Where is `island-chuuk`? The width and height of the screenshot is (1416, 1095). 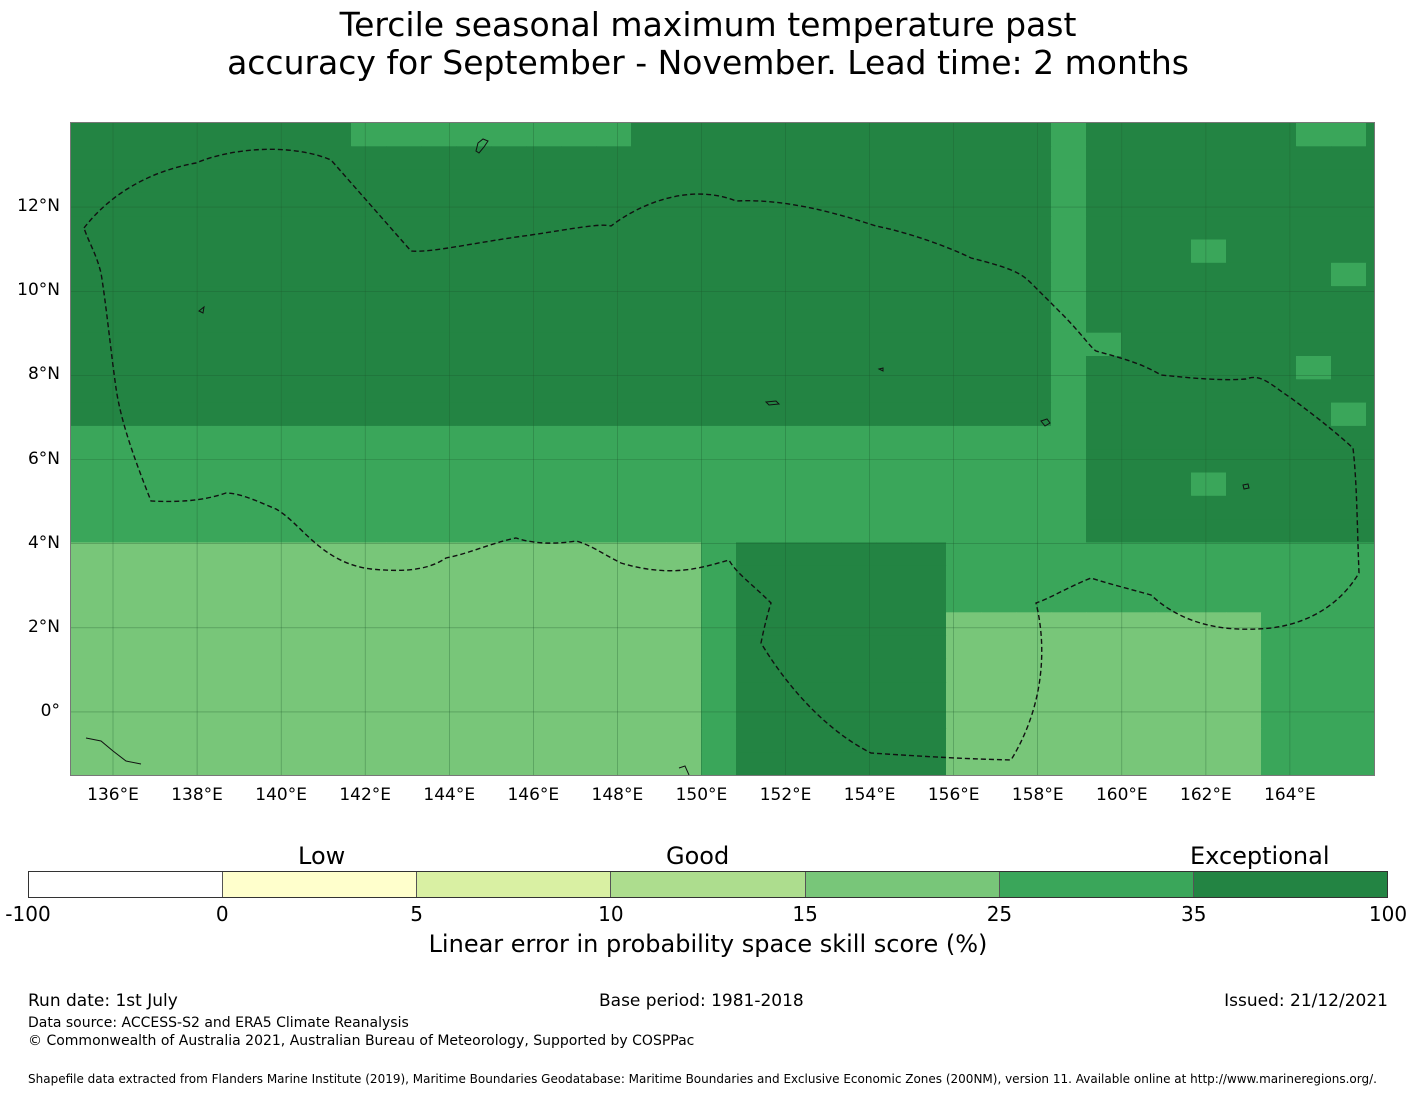 island-chuuk is located at coordinates (1045, 422).